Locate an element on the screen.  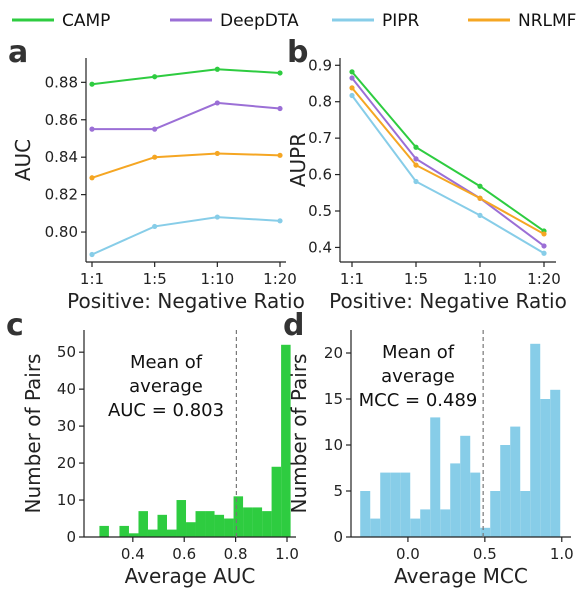
y-tick-label: 0.80 is located at coordinates (61, 232).